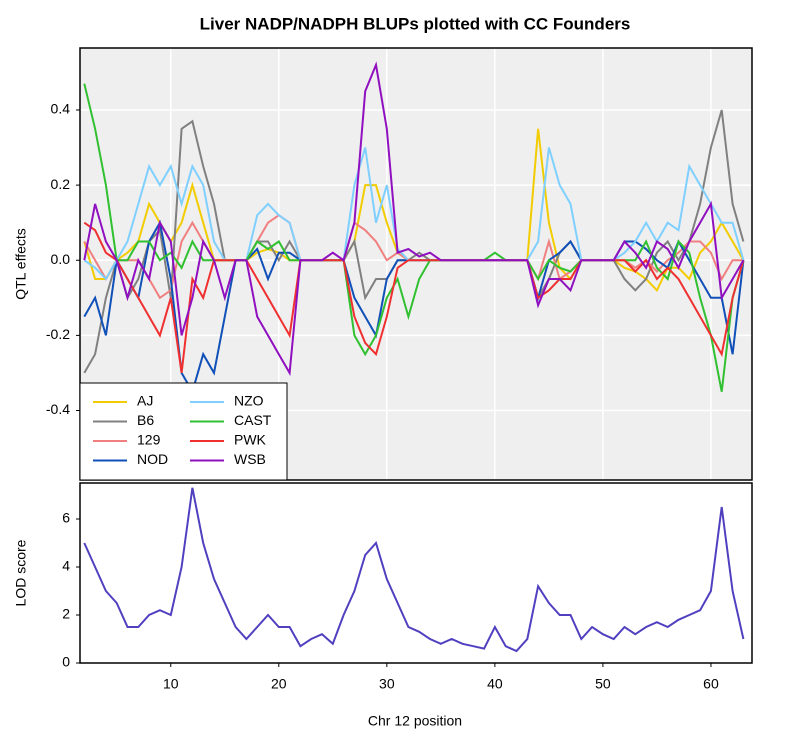  Describe the element at coordinates (58, 334) in the screenshot. I see `y-tick-label: -0.2` at that location.